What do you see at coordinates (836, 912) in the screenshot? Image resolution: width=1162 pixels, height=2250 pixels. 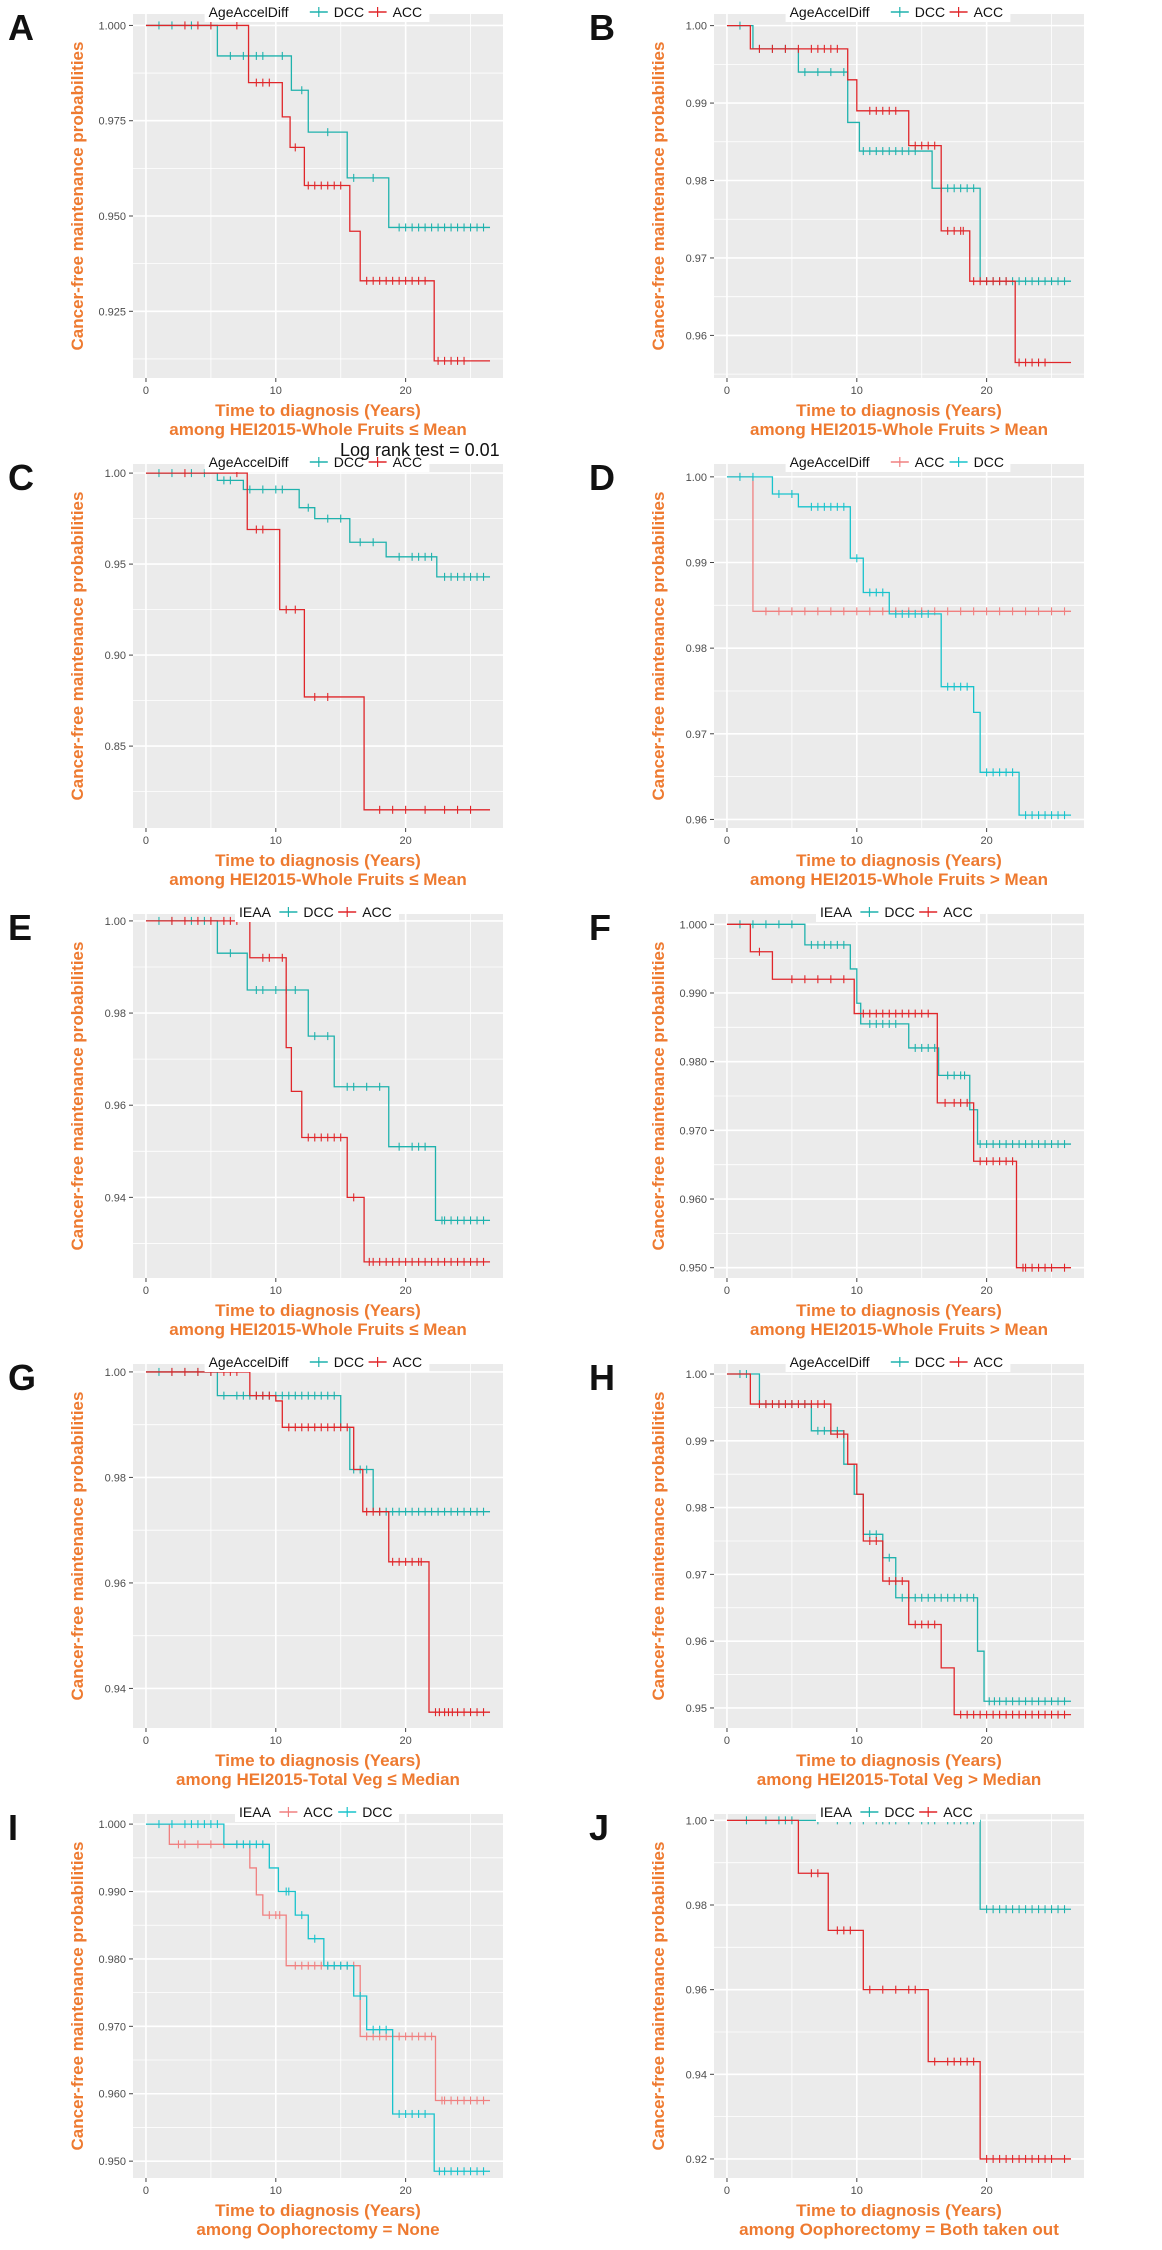 I see `legend-title: IEAA` at bounding box center [836, 912].